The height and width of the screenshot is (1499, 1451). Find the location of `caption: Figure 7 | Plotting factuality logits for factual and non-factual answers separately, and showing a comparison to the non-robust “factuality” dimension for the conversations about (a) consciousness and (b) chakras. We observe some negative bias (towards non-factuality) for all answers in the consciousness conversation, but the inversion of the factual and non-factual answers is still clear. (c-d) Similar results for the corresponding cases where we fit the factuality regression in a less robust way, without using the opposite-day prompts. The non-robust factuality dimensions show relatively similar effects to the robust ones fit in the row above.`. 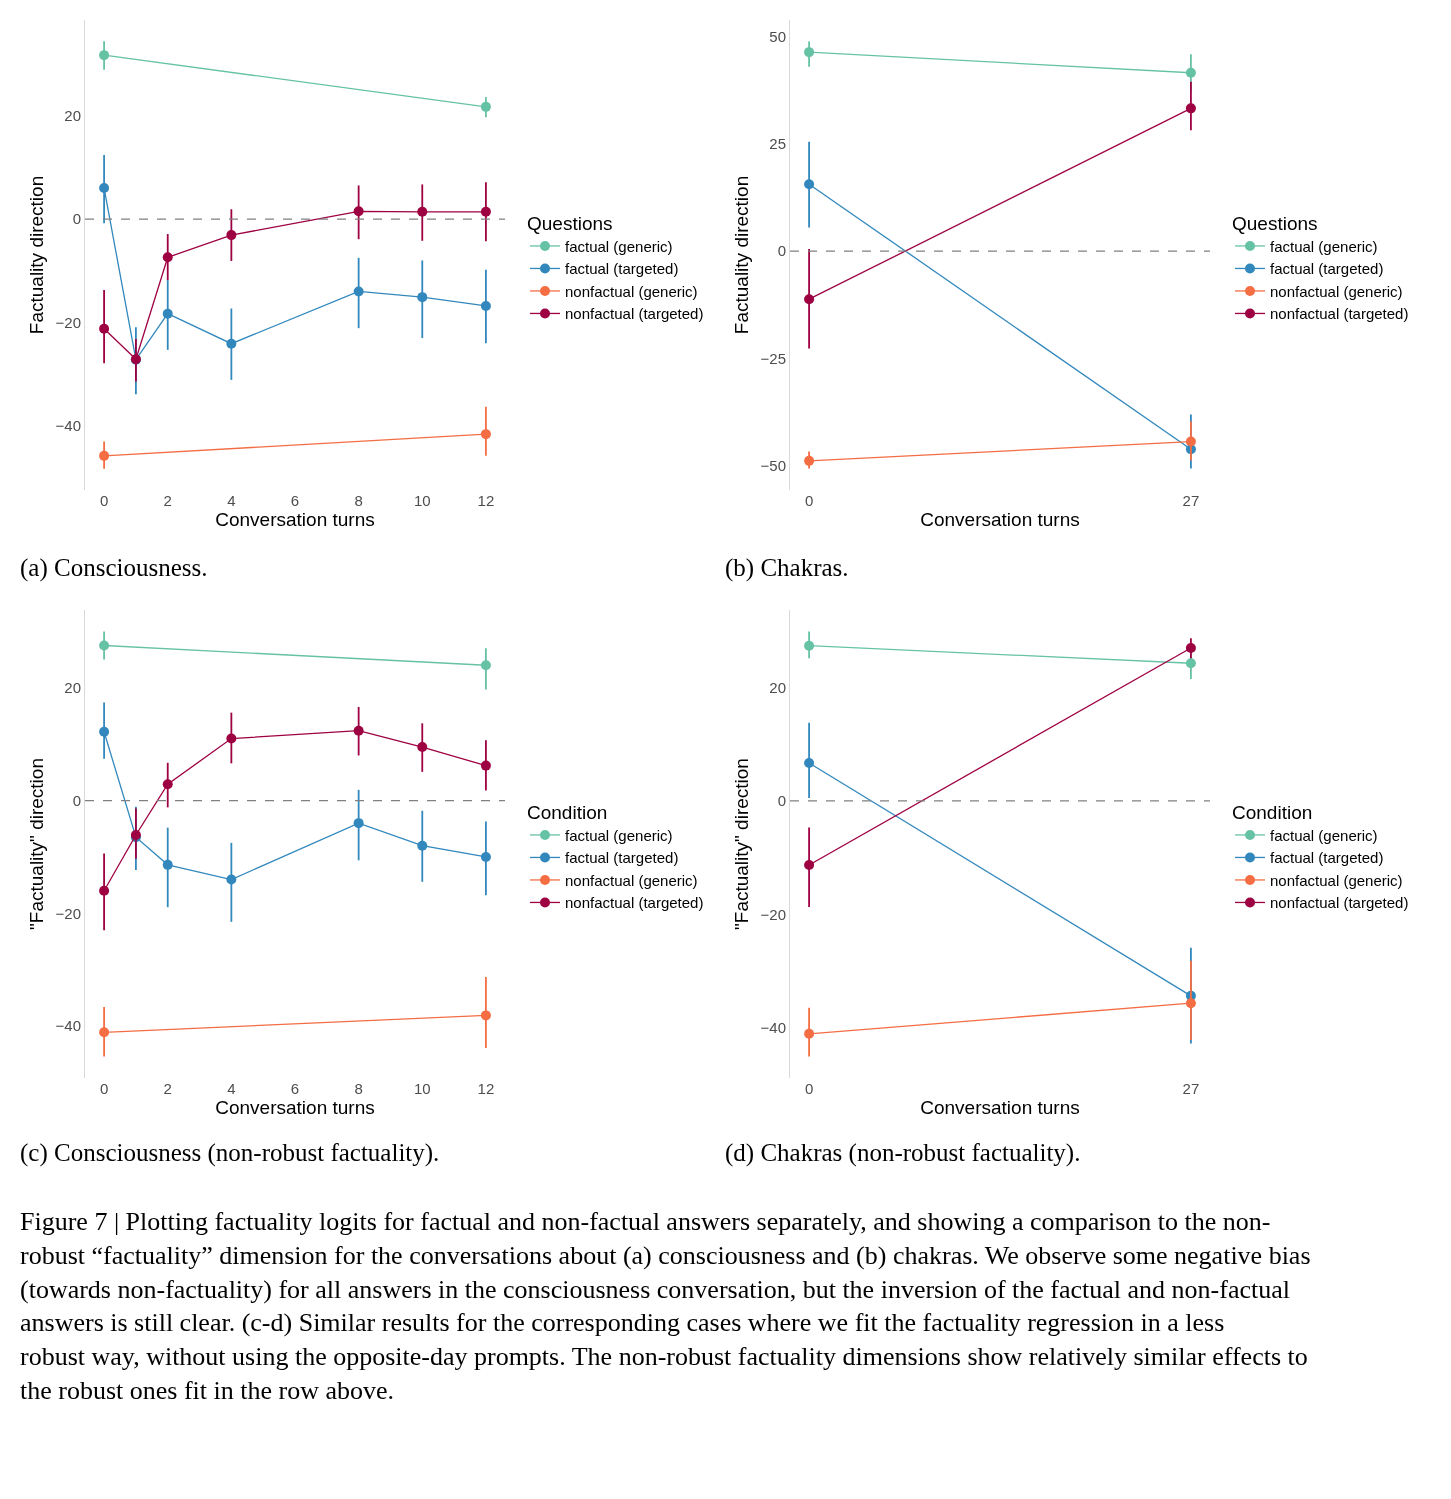

caption: Figure 7 | Plotting factuality logits for factual and non-factual answers separately, and showing a comparison to the non-robust “factuality” dimension for the conversations about (a) consciousness and (b) chakras. We observe some negative bias (towards non-factuality) for all answers in the consciousness conversation, but the inversion of the factual and non-factual answers is still clear. (c-d) Similar results for the corresponding cases where we fit the factuality regression in a less robust way, without using the opposite-day prompts. The non-robust factuality dimensions show relatively similar effects to the robust ones fit in the row above. is located at coordinates (665, 1306).